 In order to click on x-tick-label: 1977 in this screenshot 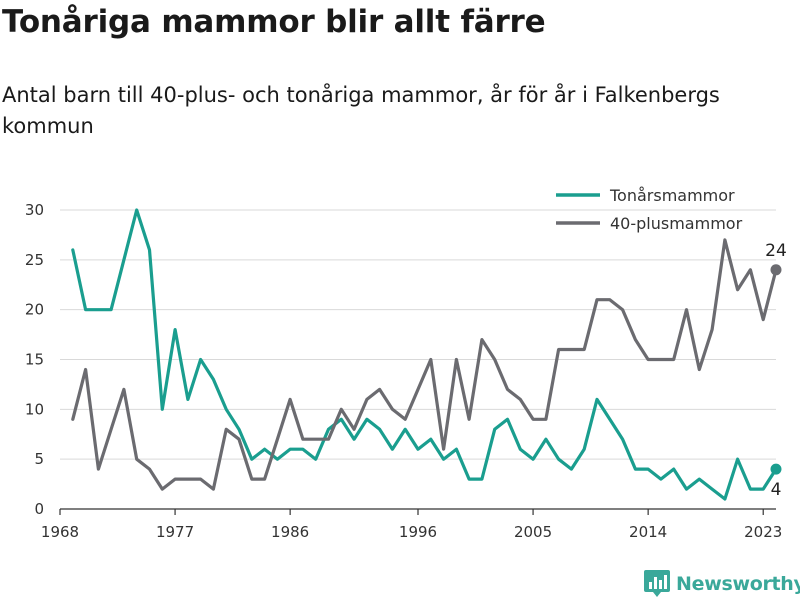, I will do `click(175, 532)`.